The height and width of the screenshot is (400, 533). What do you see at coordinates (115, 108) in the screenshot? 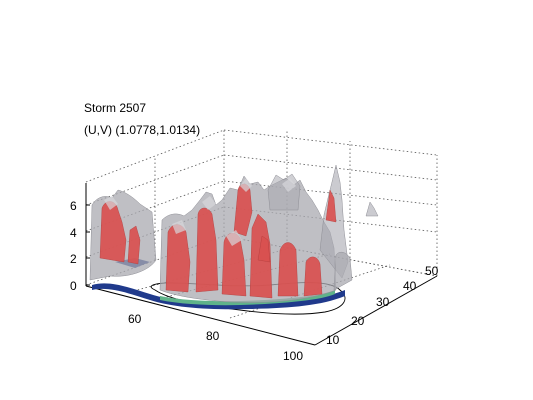
I see `chart-title-line-1: Storm 2507` at bounding box center [115, 108].